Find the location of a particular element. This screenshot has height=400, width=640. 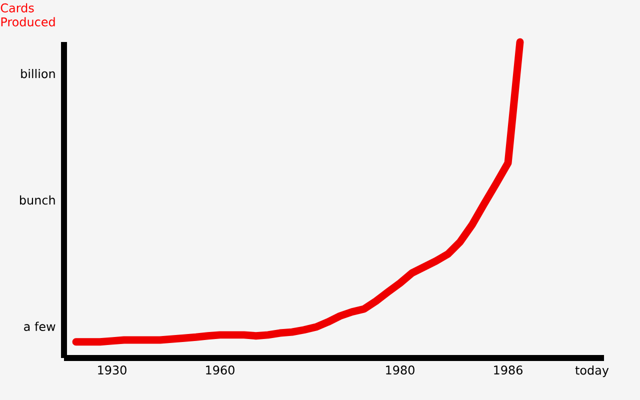

x-tick-label: today is located at coordinates (592, 372).